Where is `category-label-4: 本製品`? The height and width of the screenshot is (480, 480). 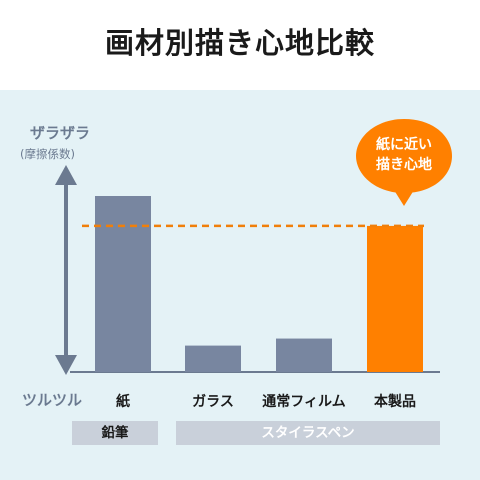 category-label-4: 本製品 is located at coordinates (395, 402).